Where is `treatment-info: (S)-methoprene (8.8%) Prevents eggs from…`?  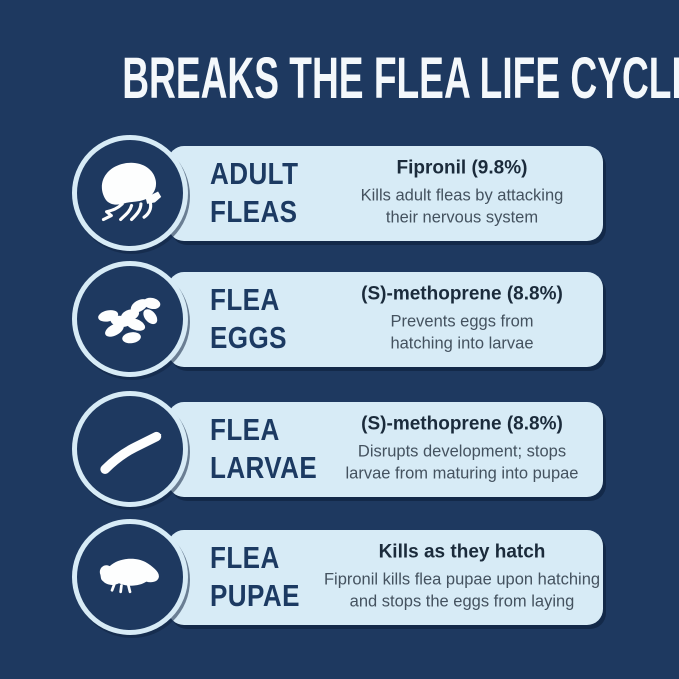
treatment-info: (S)-methoprene (8.8%) Prevents eggs from… is located at coordinates (462, 319).